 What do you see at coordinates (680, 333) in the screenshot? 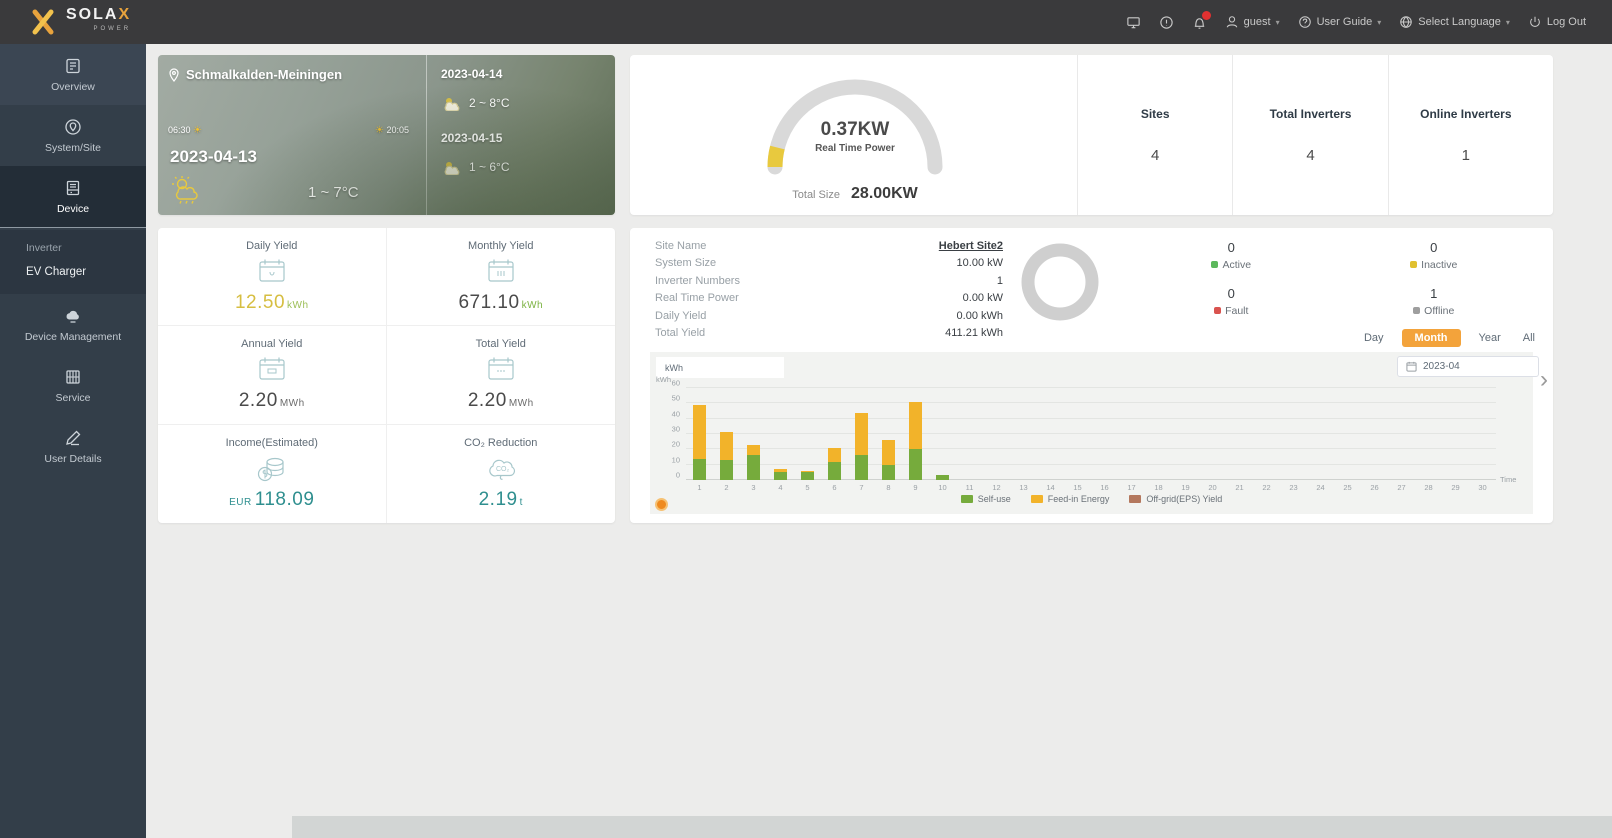
I see `site-info-label: Total Yield` at bounding box center [680, 333].